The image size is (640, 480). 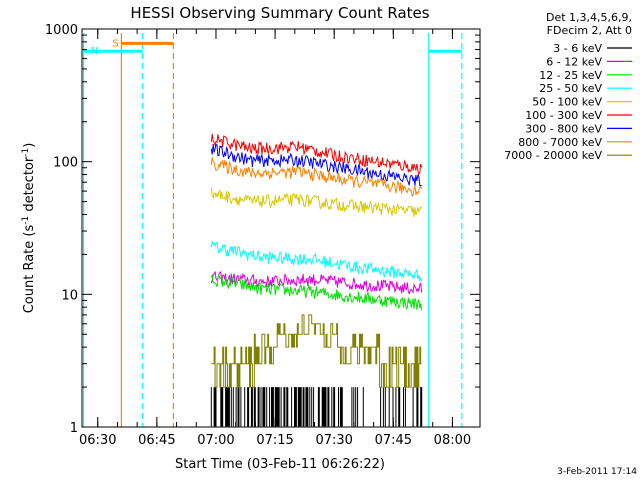 I want to click on legend-entry-label: 25 - 50 keV, so click(x=570, y=88).